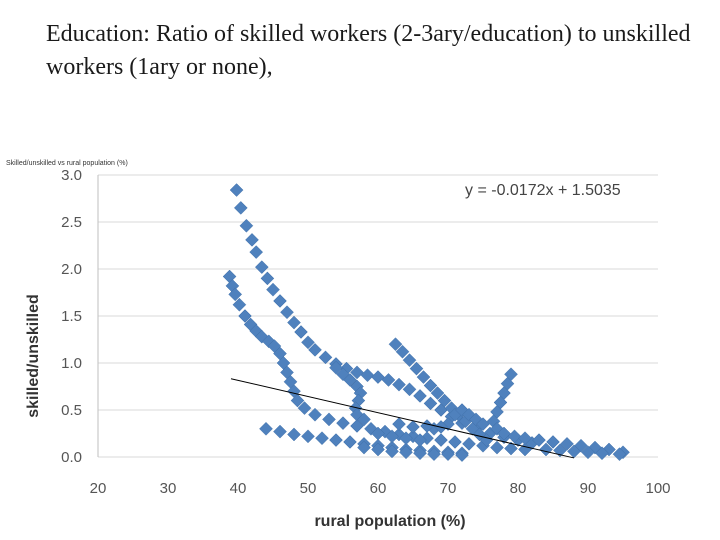  I want to click on y-axis-title: skilled/unskilled, so click(33, 356).